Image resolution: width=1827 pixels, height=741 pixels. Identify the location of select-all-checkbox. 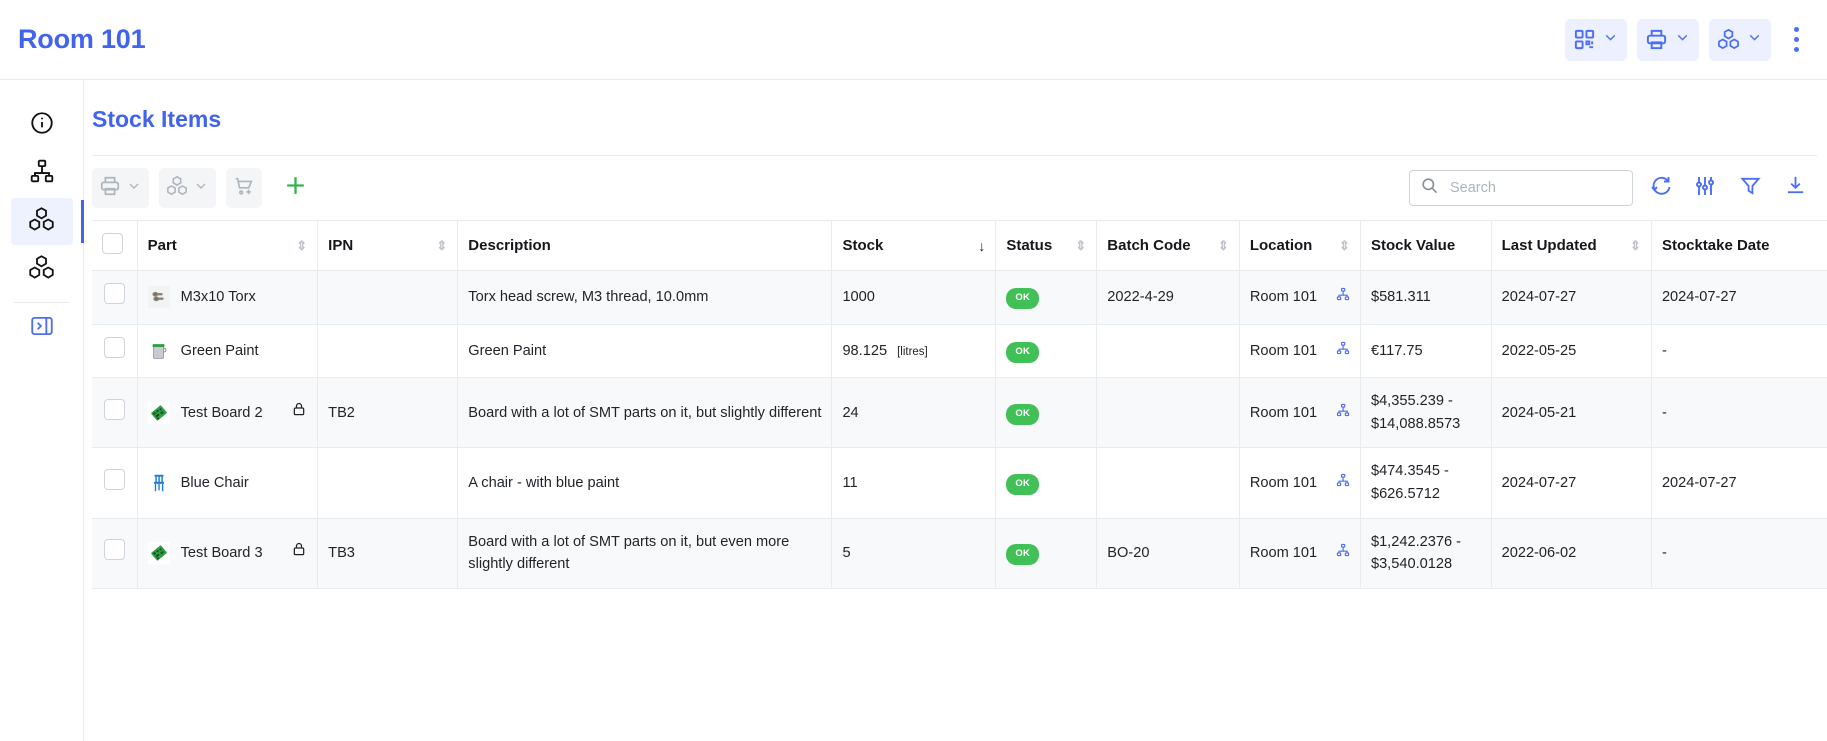
(112, 243).